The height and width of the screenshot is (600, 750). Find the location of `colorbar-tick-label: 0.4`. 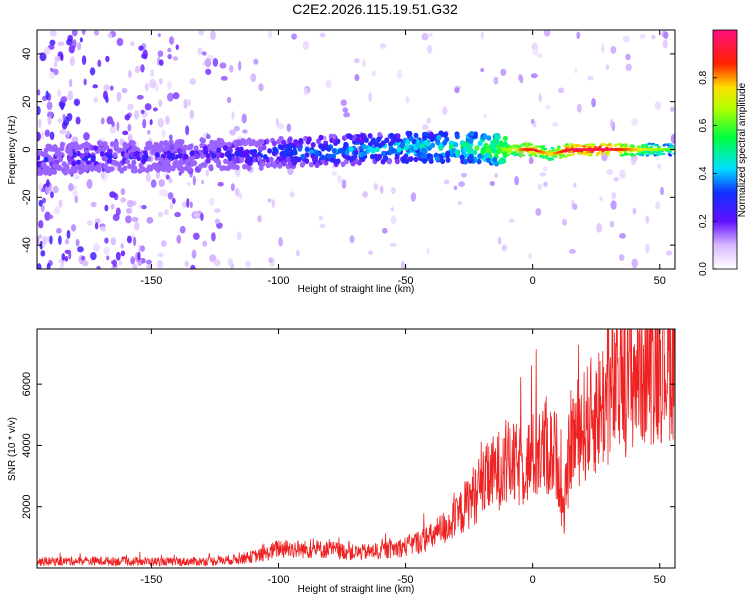

colorbar-tick-label: 0.4 is located at coordinates (703, 173).